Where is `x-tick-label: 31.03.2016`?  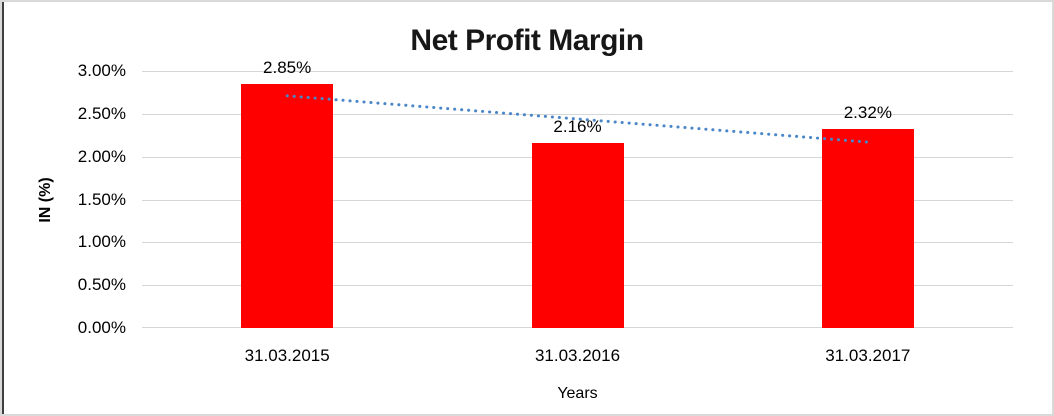 x-tick-label: 31.03.2016 is located at coordinates (577, 355).